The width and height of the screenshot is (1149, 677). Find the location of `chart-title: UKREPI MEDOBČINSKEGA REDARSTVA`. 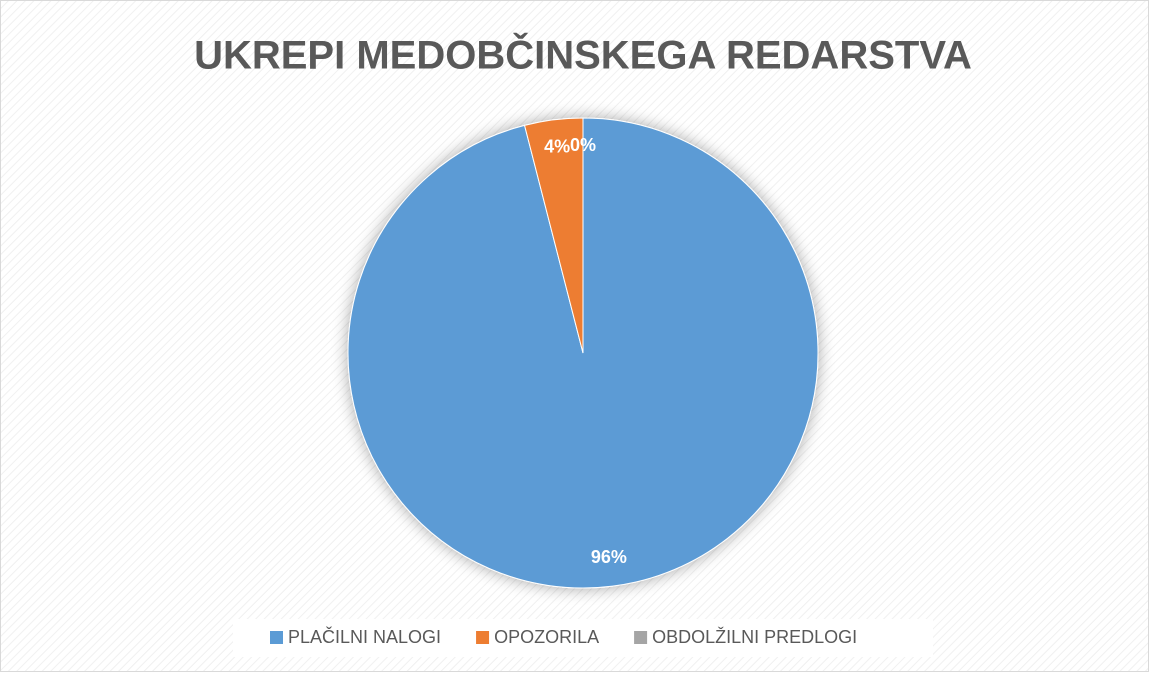

chart-title: UKREPI MEDOBČINSKEGA REDARSTVA is located at coordinates (583, 55).